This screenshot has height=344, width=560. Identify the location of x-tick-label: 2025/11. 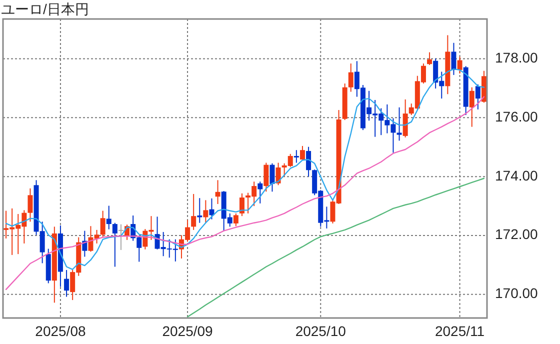
(459, 331).